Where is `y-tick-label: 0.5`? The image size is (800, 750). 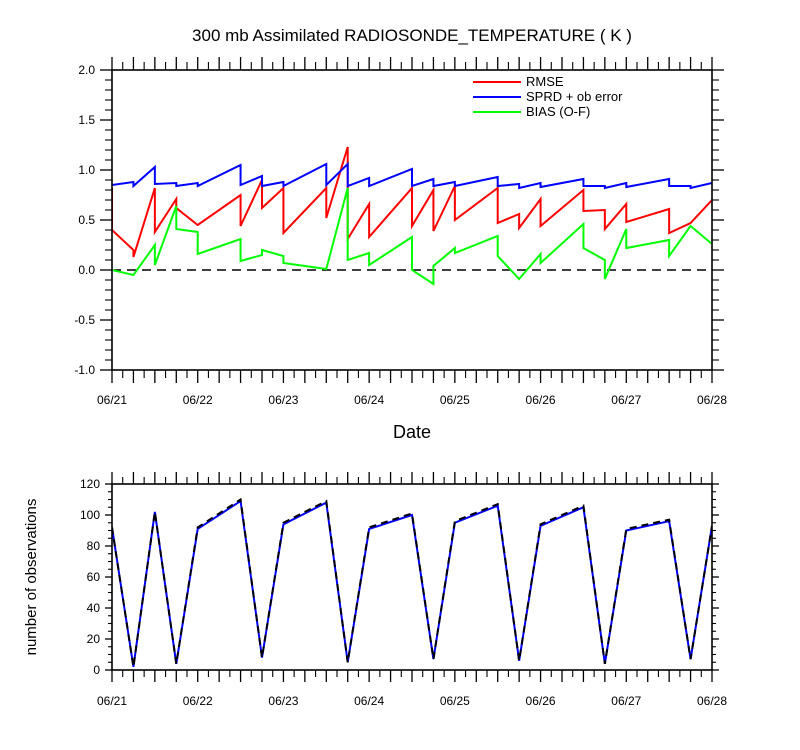
y-tick-label: 0.5 is located at coordinates (86, 220).